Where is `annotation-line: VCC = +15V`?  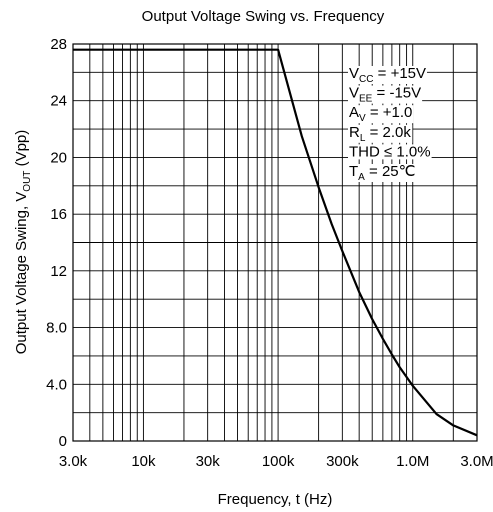
annotation-line: VCC = +15V is located at coordinates (387, 75).